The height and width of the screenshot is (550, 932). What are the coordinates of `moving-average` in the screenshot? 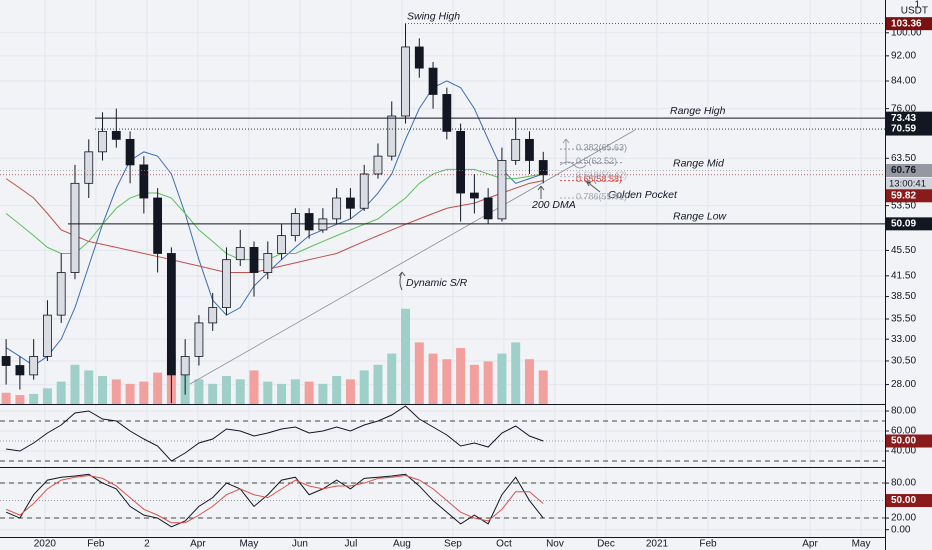 It's located at (274, 226).